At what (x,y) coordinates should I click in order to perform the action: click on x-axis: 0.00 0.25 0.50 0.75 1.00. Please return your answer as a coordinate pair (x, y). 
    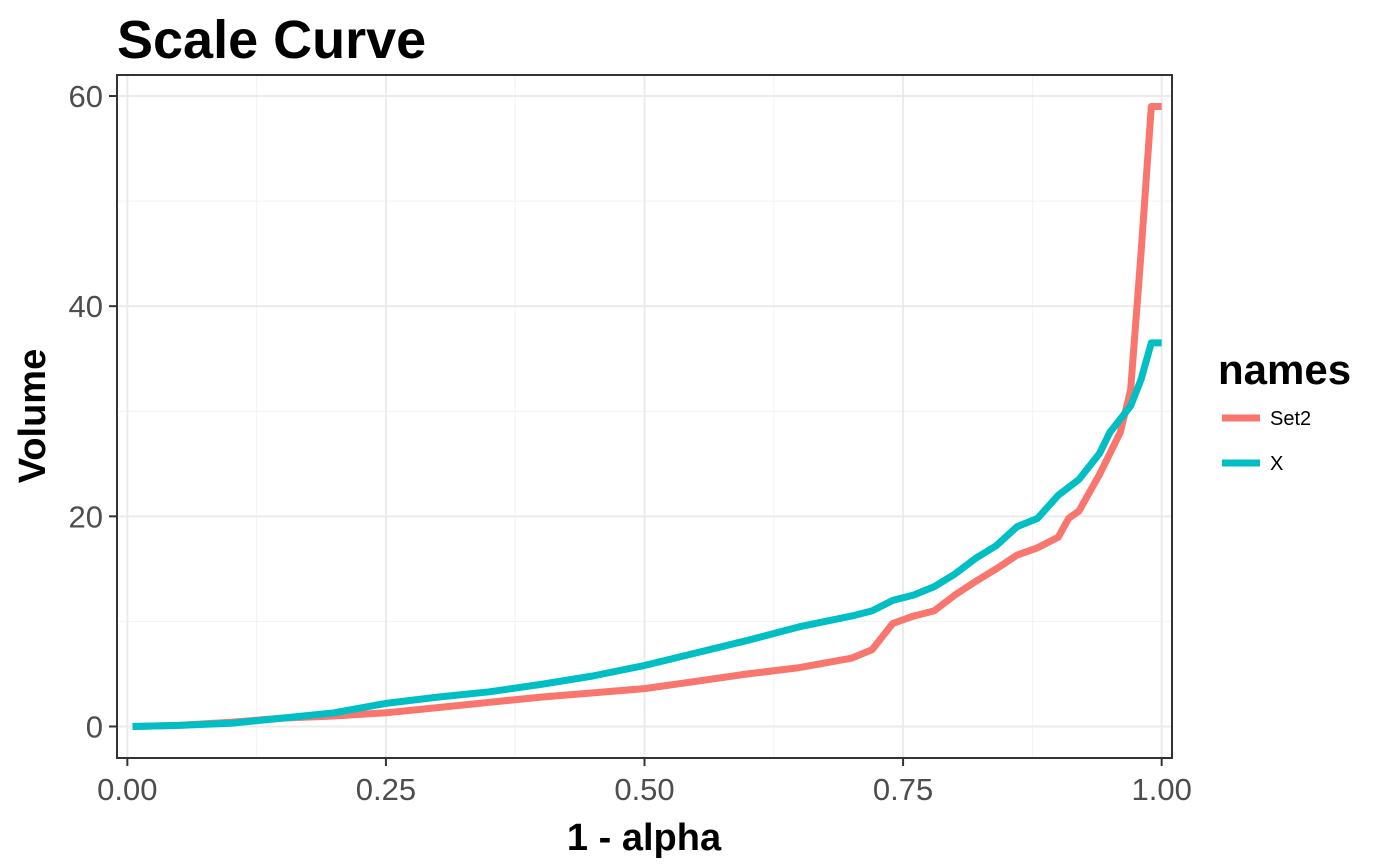
    Looking at the image, I should click on (644, 782).